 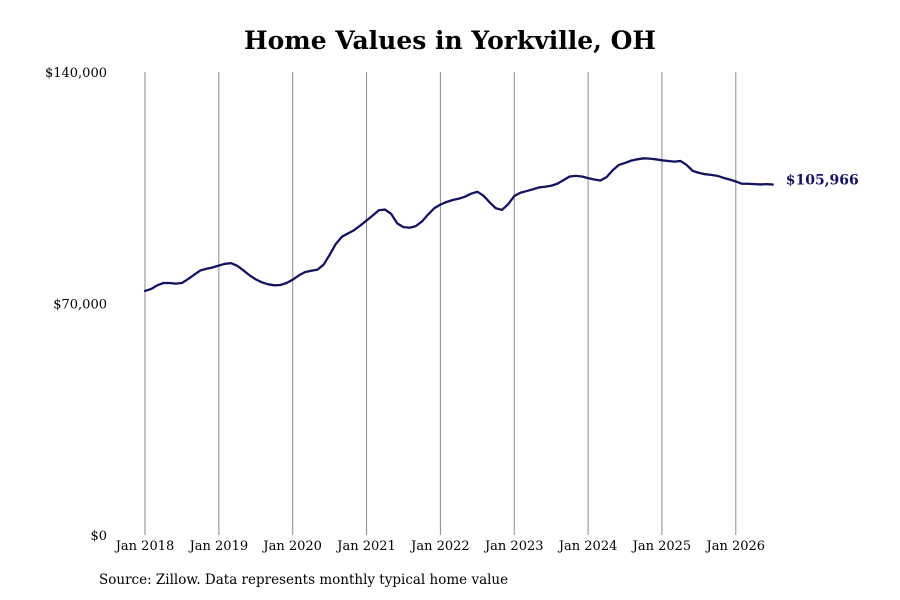 I want to click on y-axis-ticks: $0 $70,000 $140,000, so click(x=76, y=305).